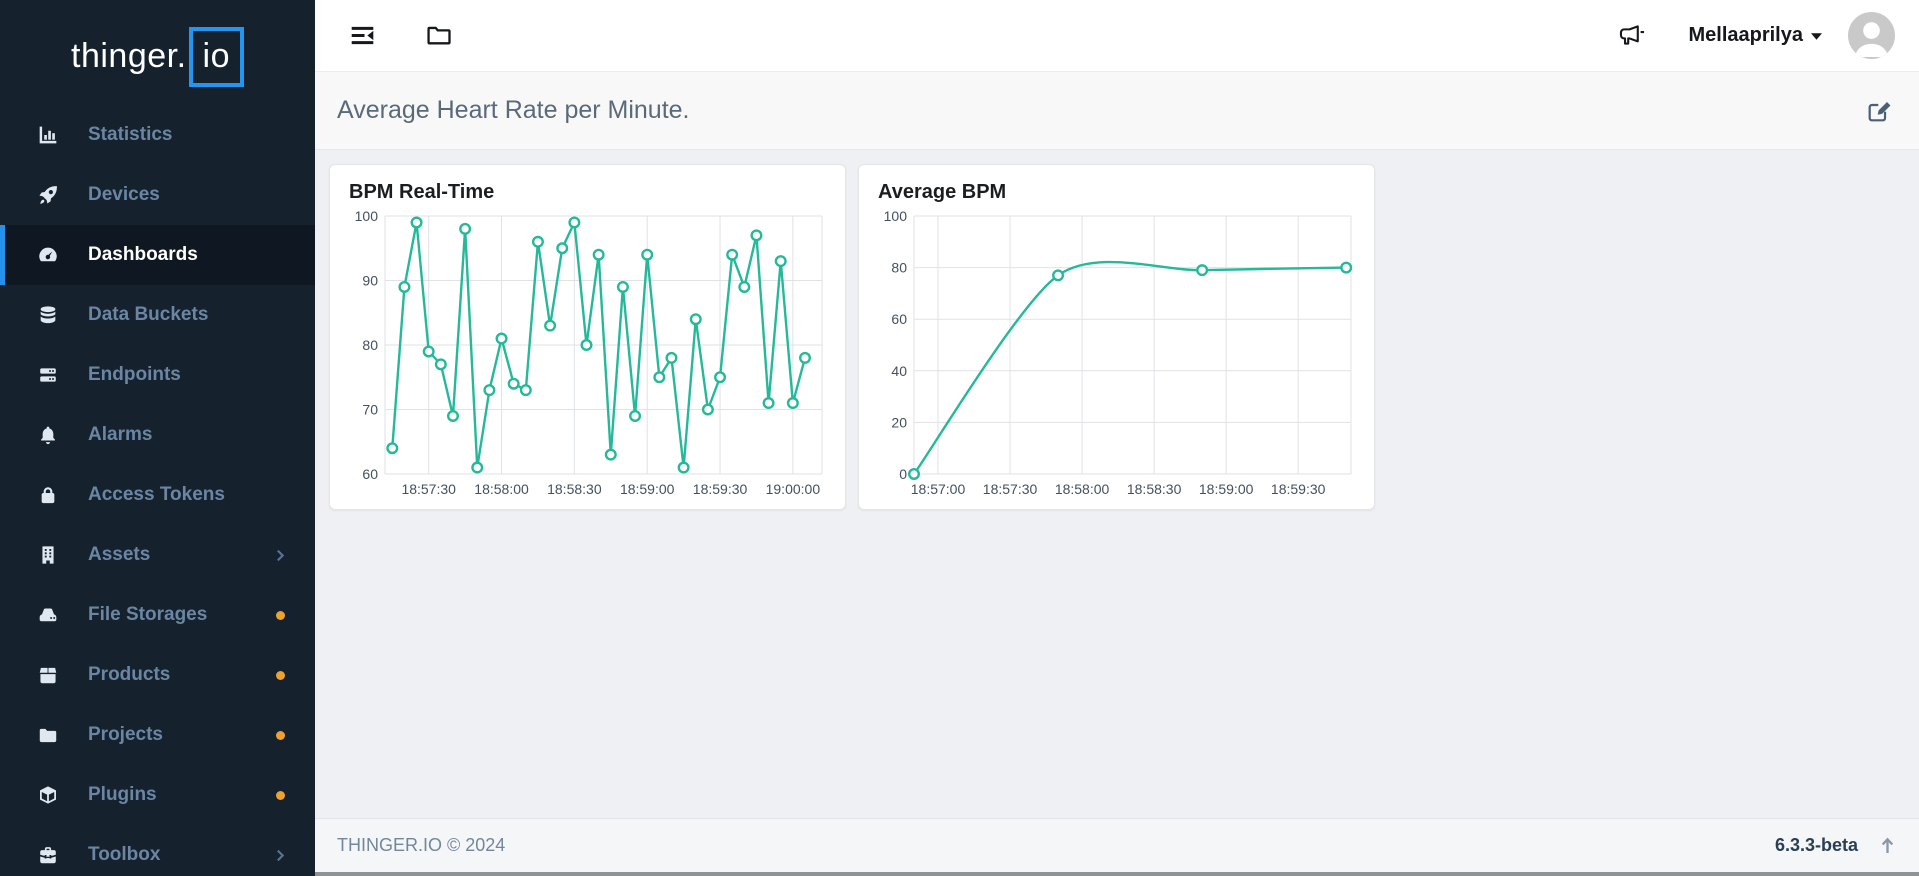 The height and width of the screenshot is (876, 1919). I want to click on svg-text: 40, so click(899, 371).